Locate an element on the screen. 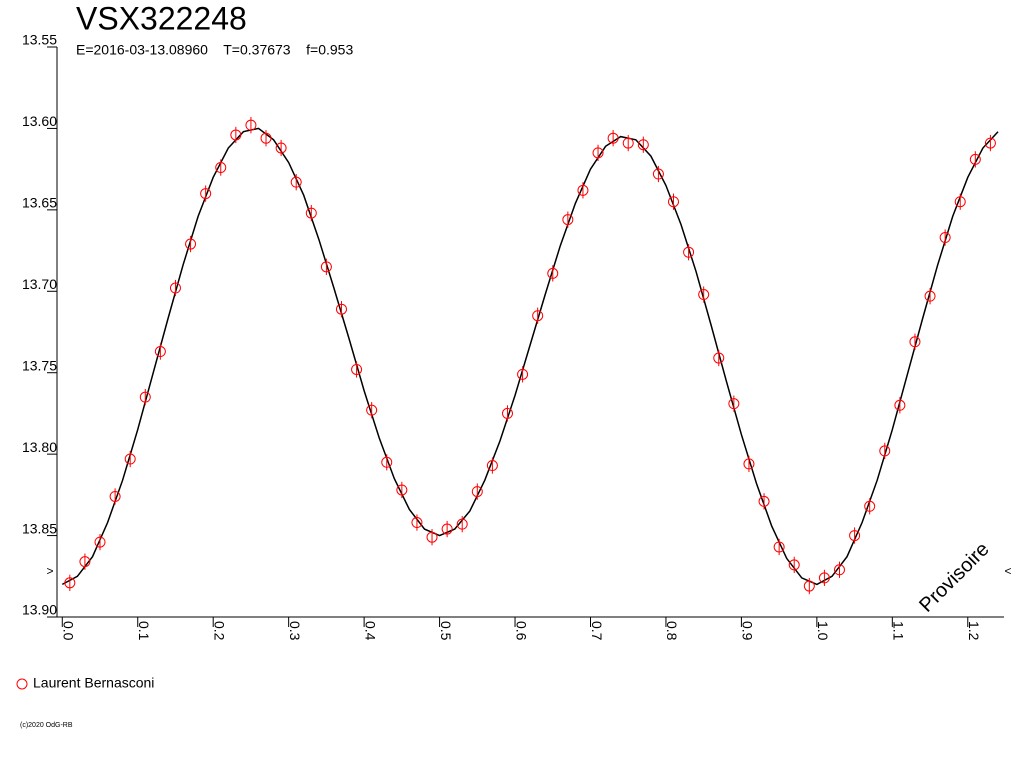  chart-title: VSX322248 is located at coordinates (161, 18).